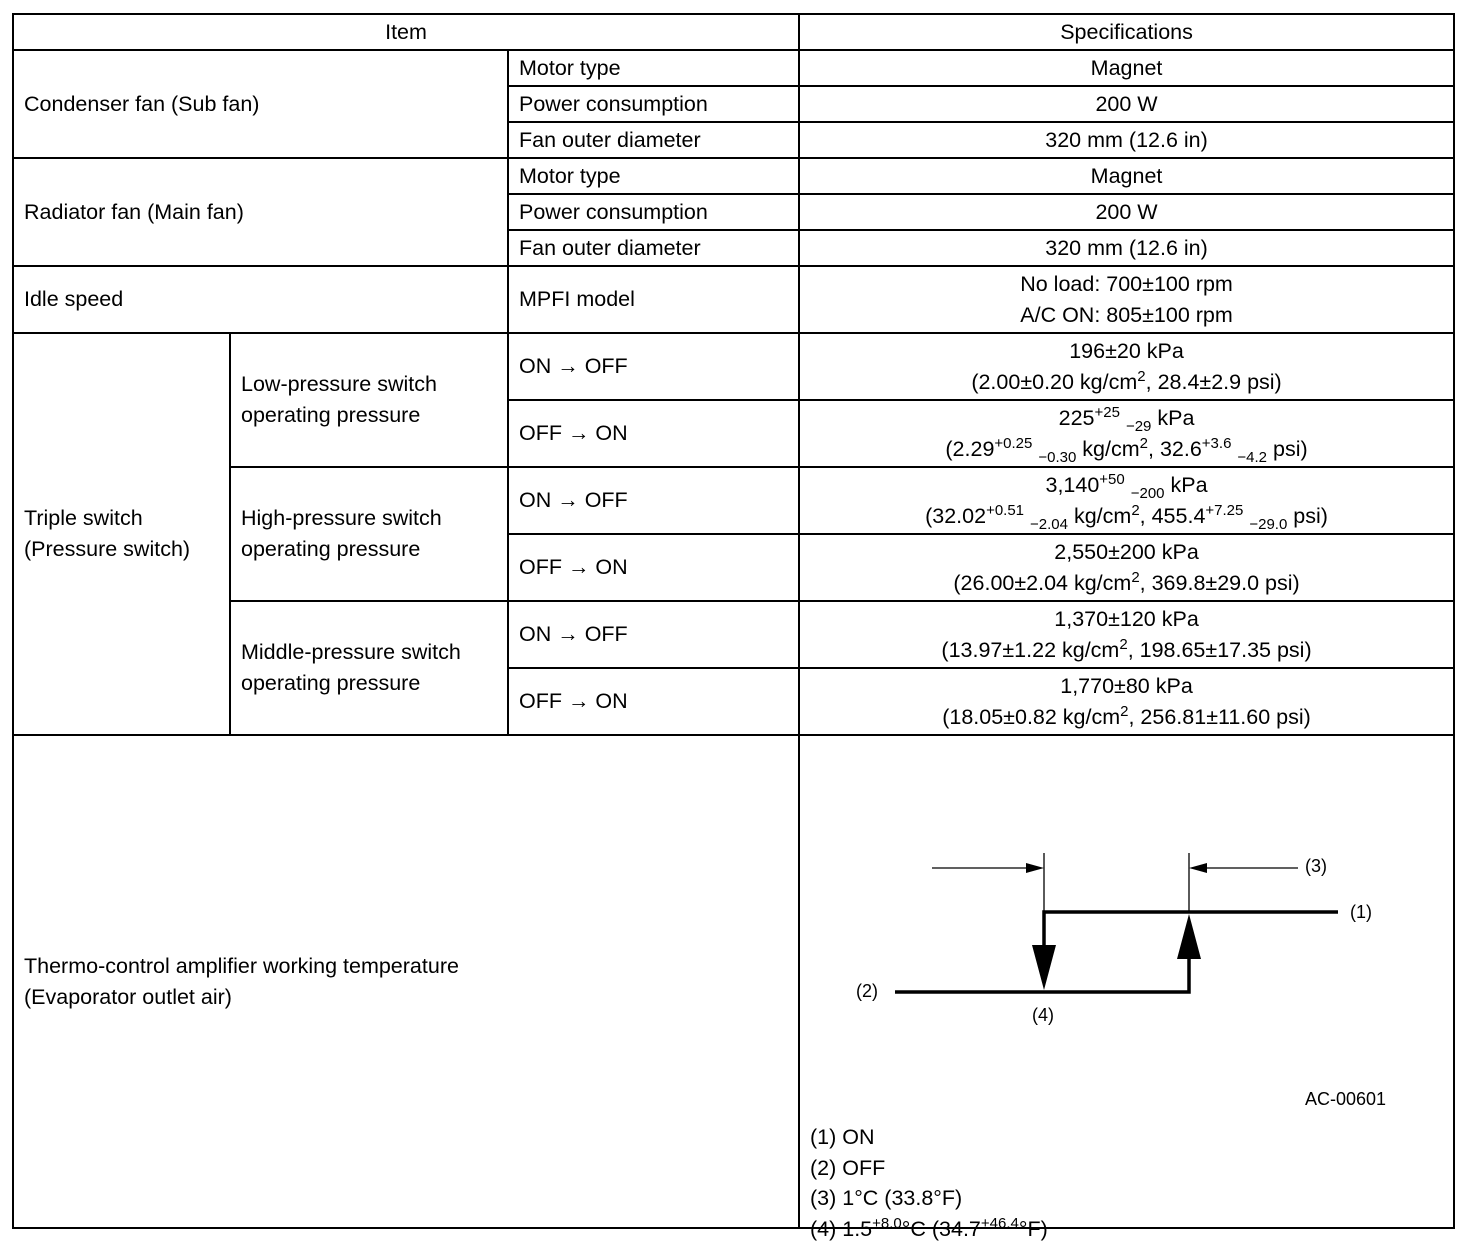 Image resolution: width=1472 pixels, height=1258 pixels. I want to click on header-item: Item, so click(406, 32).